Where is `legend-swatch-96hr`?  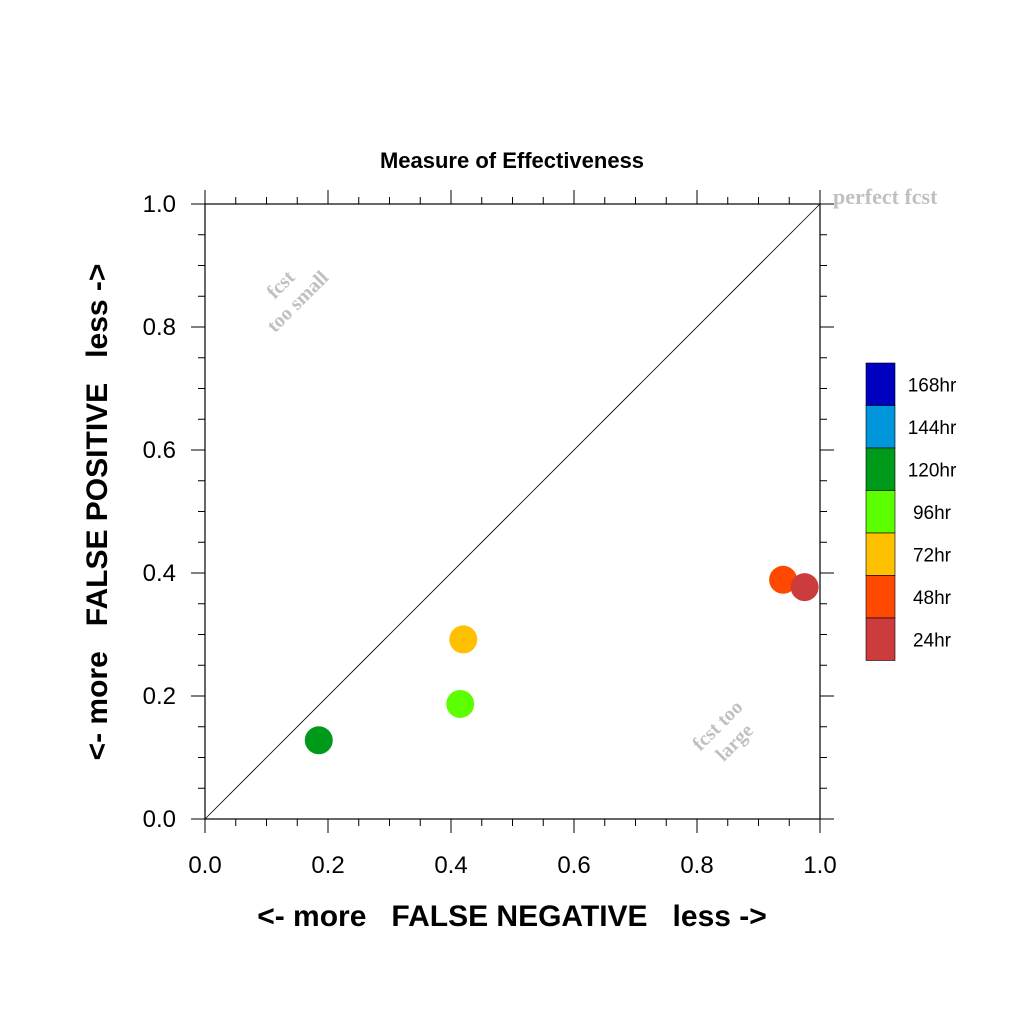
legend-swatch-96hr is located at coordinates (880, 512).